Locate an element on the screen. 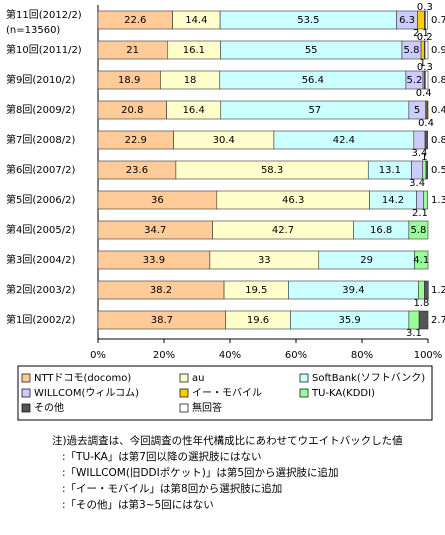 Image resolution: width=445 pixels, height=535 pixels. data-label: 21 is located at coordinates (132, 50).